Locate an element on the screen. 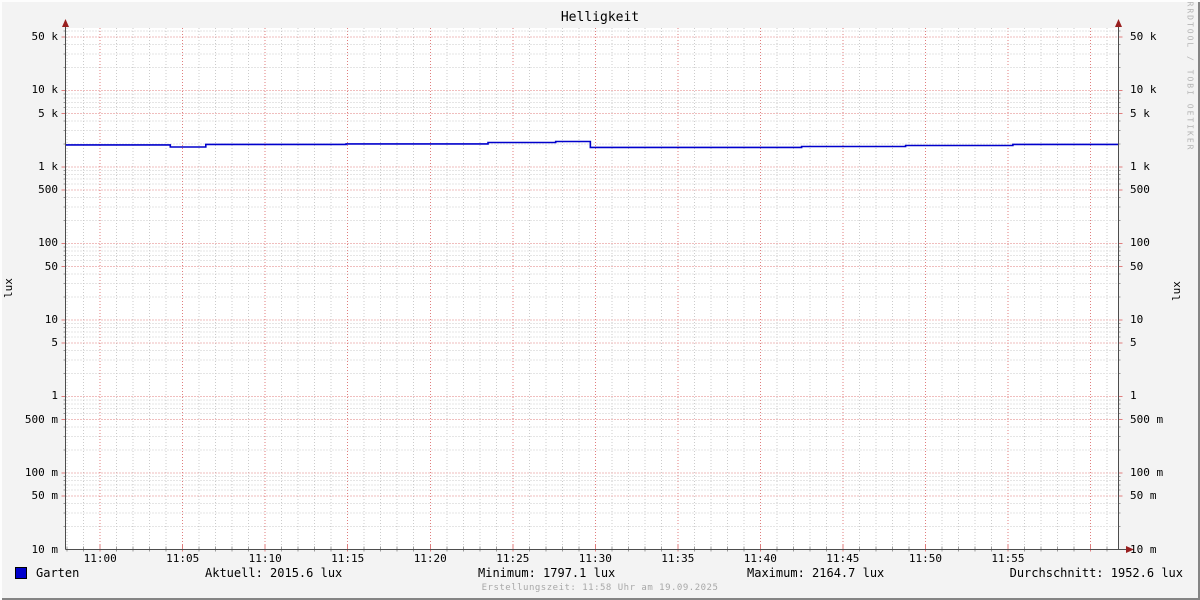 Image resolution: width=1200 pixels, height=600 pixels. y-tick-label-right: 50 m is located at coordinates (1143, 496).